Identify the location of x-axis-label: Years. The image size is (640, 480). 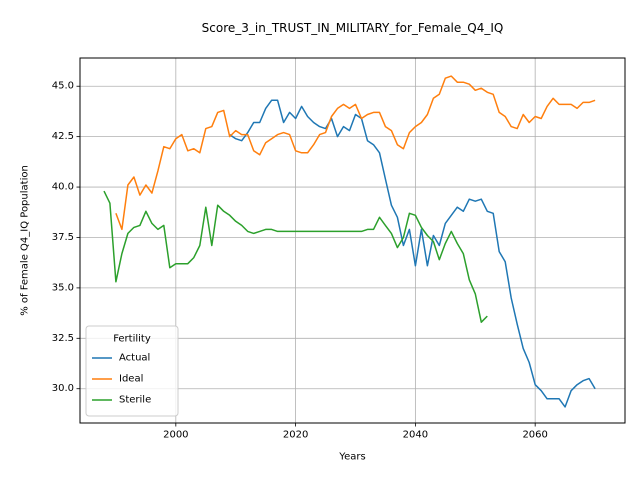
(351, 457).